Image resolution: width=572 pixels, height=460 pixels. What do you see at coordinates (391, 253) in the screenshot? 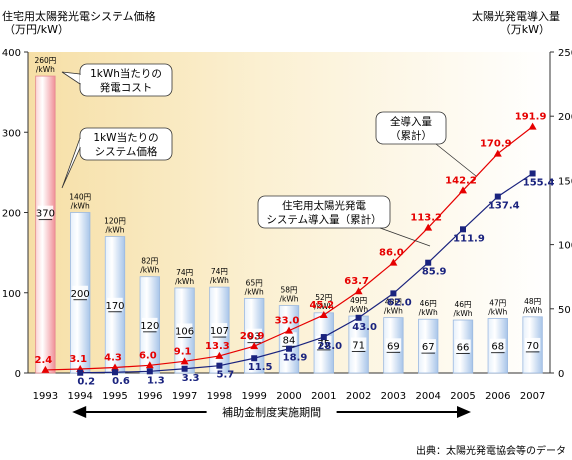
I see `total-series-label: 86.0` at bounding box center [391, 253].